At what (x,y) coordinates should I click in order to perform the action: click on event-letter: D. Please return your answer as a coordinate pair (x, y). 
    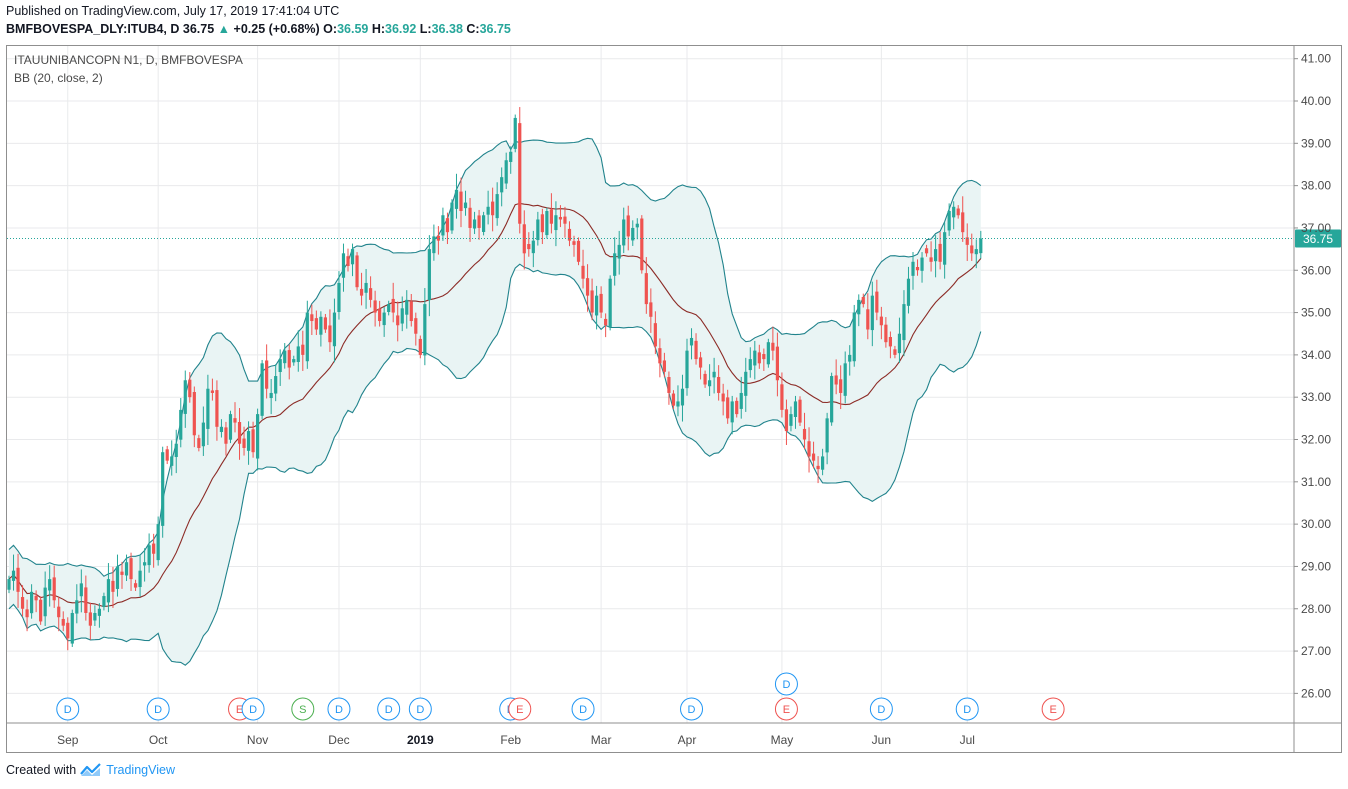
    Looking at the image, I should click on (967, 710).